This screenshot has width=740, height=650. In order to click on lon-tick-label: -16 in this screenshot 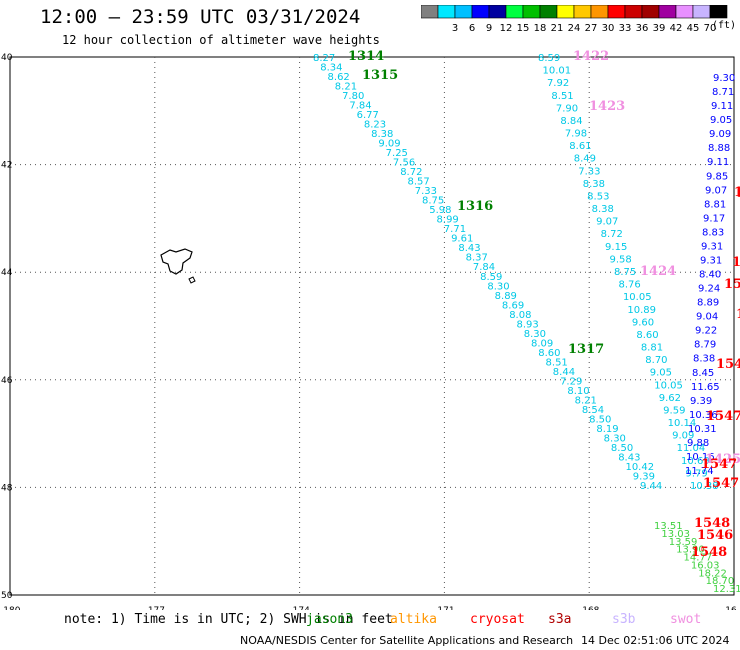, I will do `click(729, 608)`.